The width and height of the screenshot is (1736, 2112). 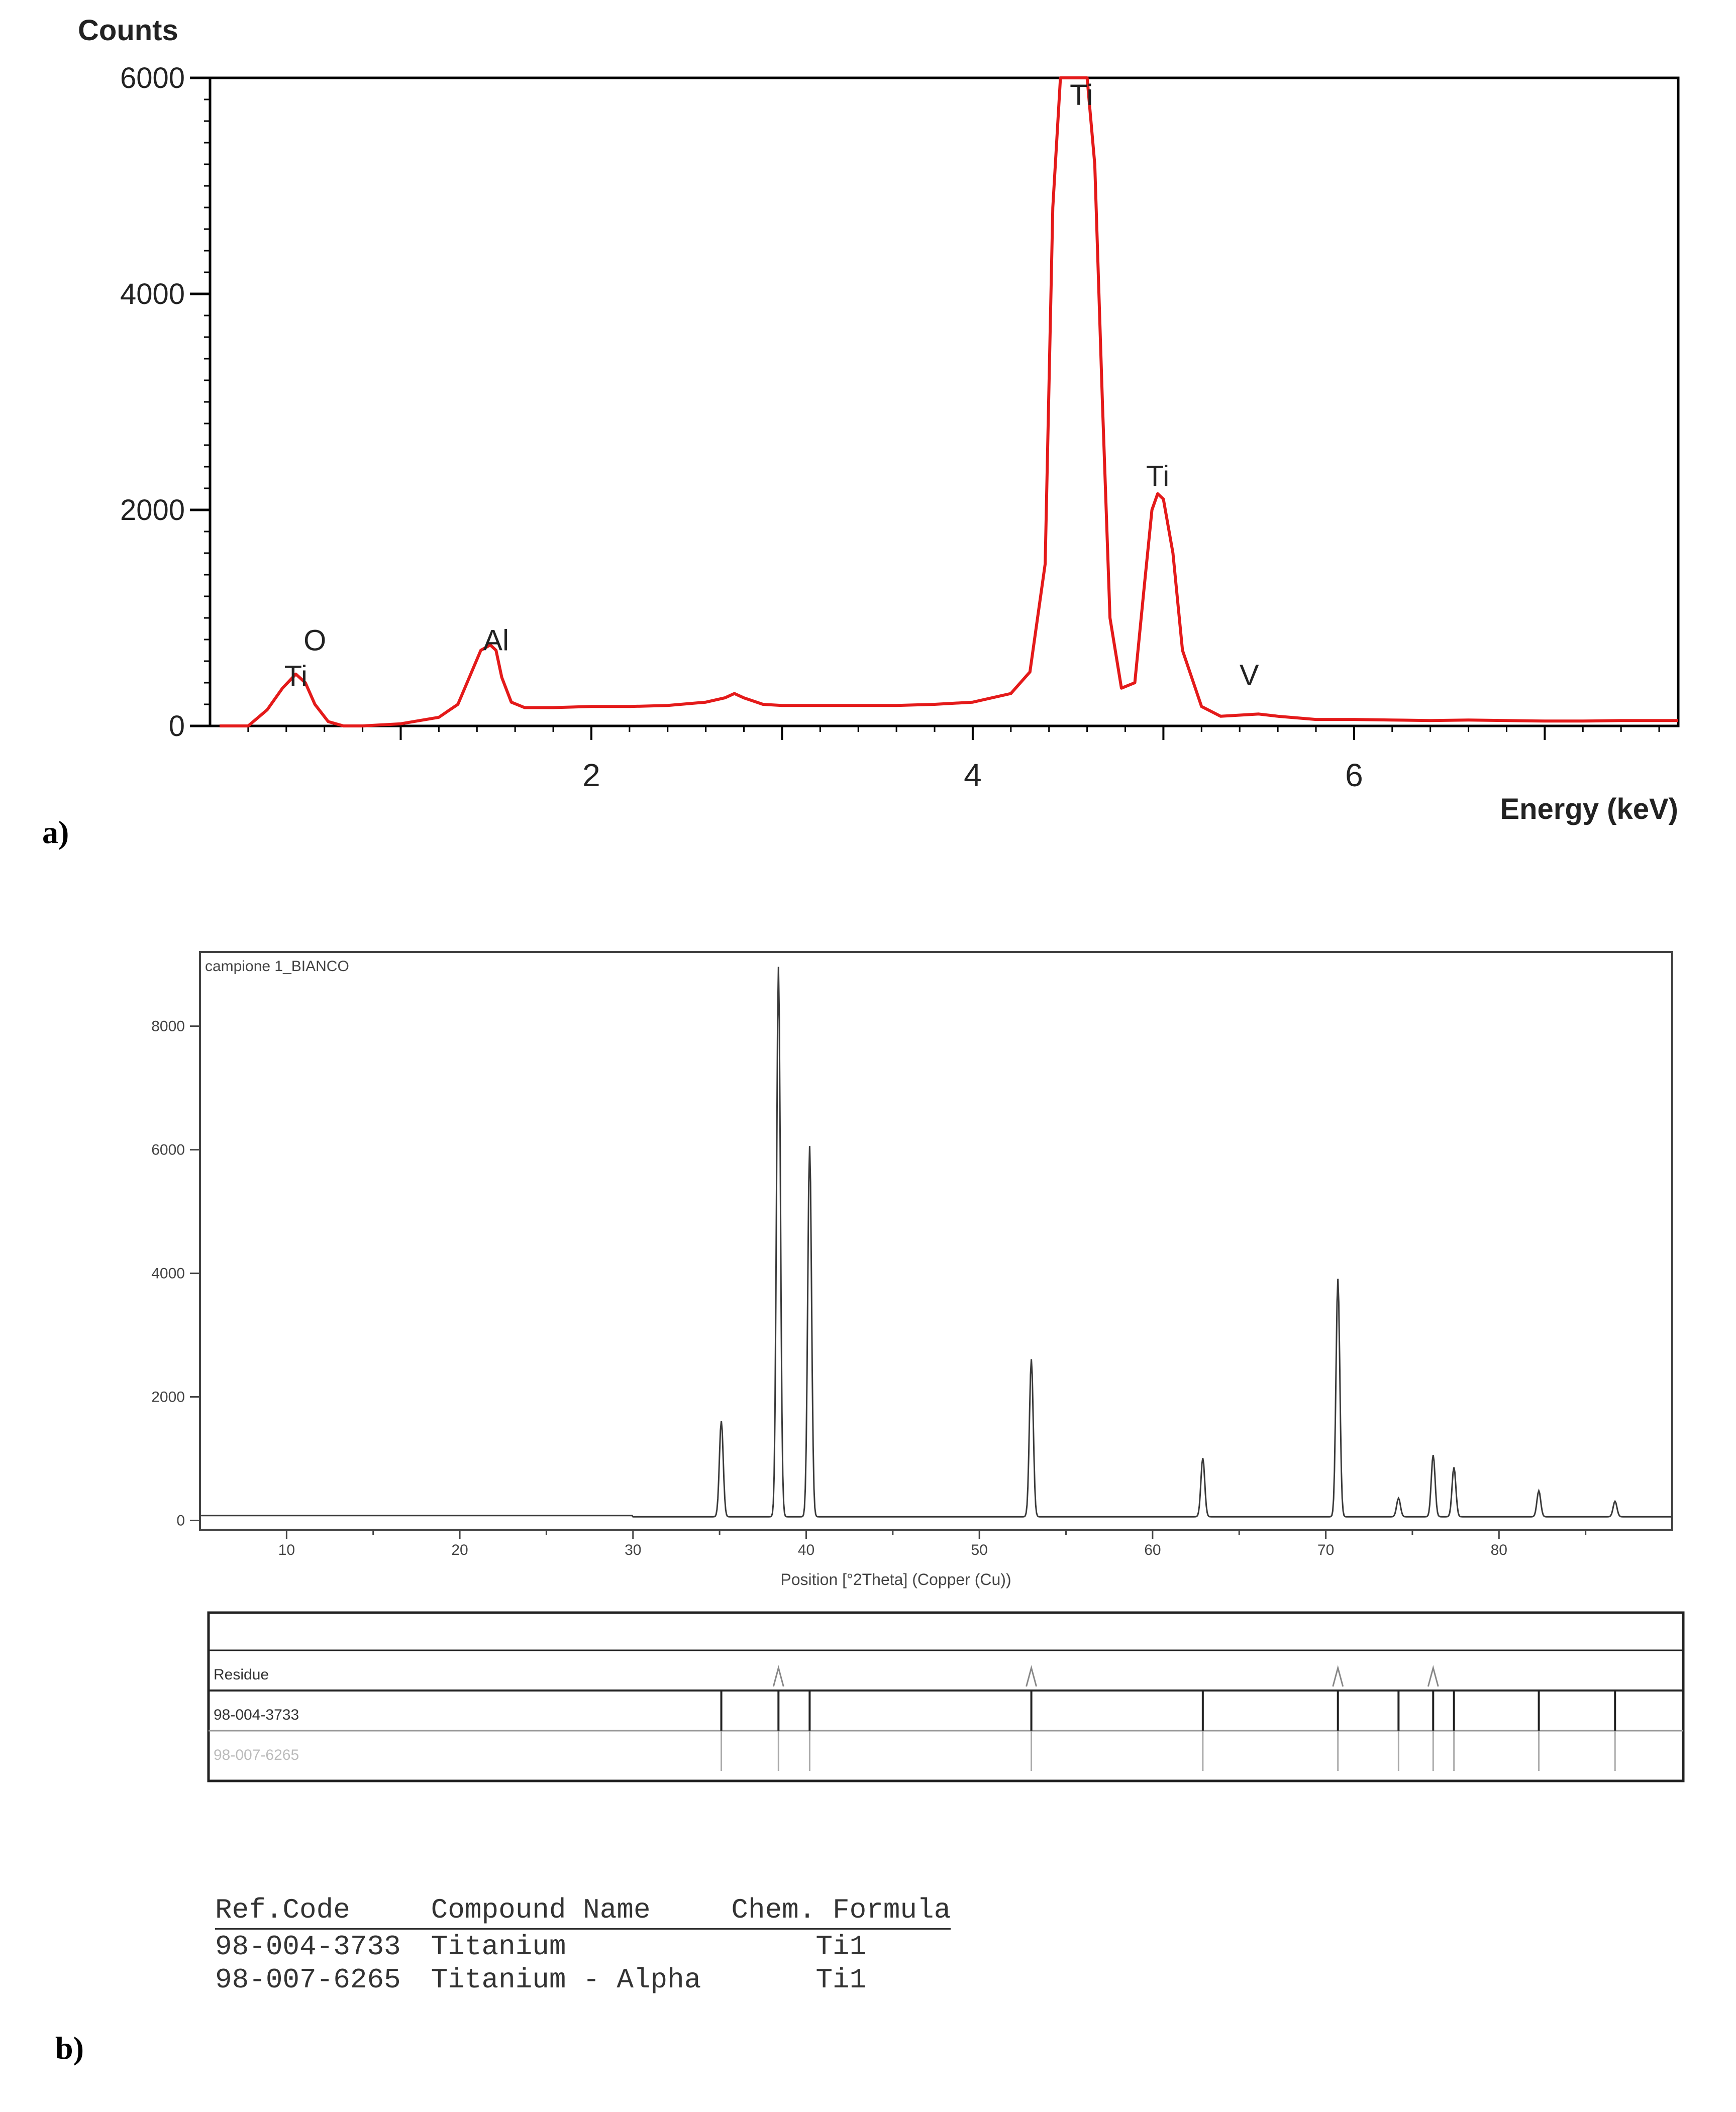 I want to click on header-chem-formula: Chem. Formula, so click(x=841, y=1912).